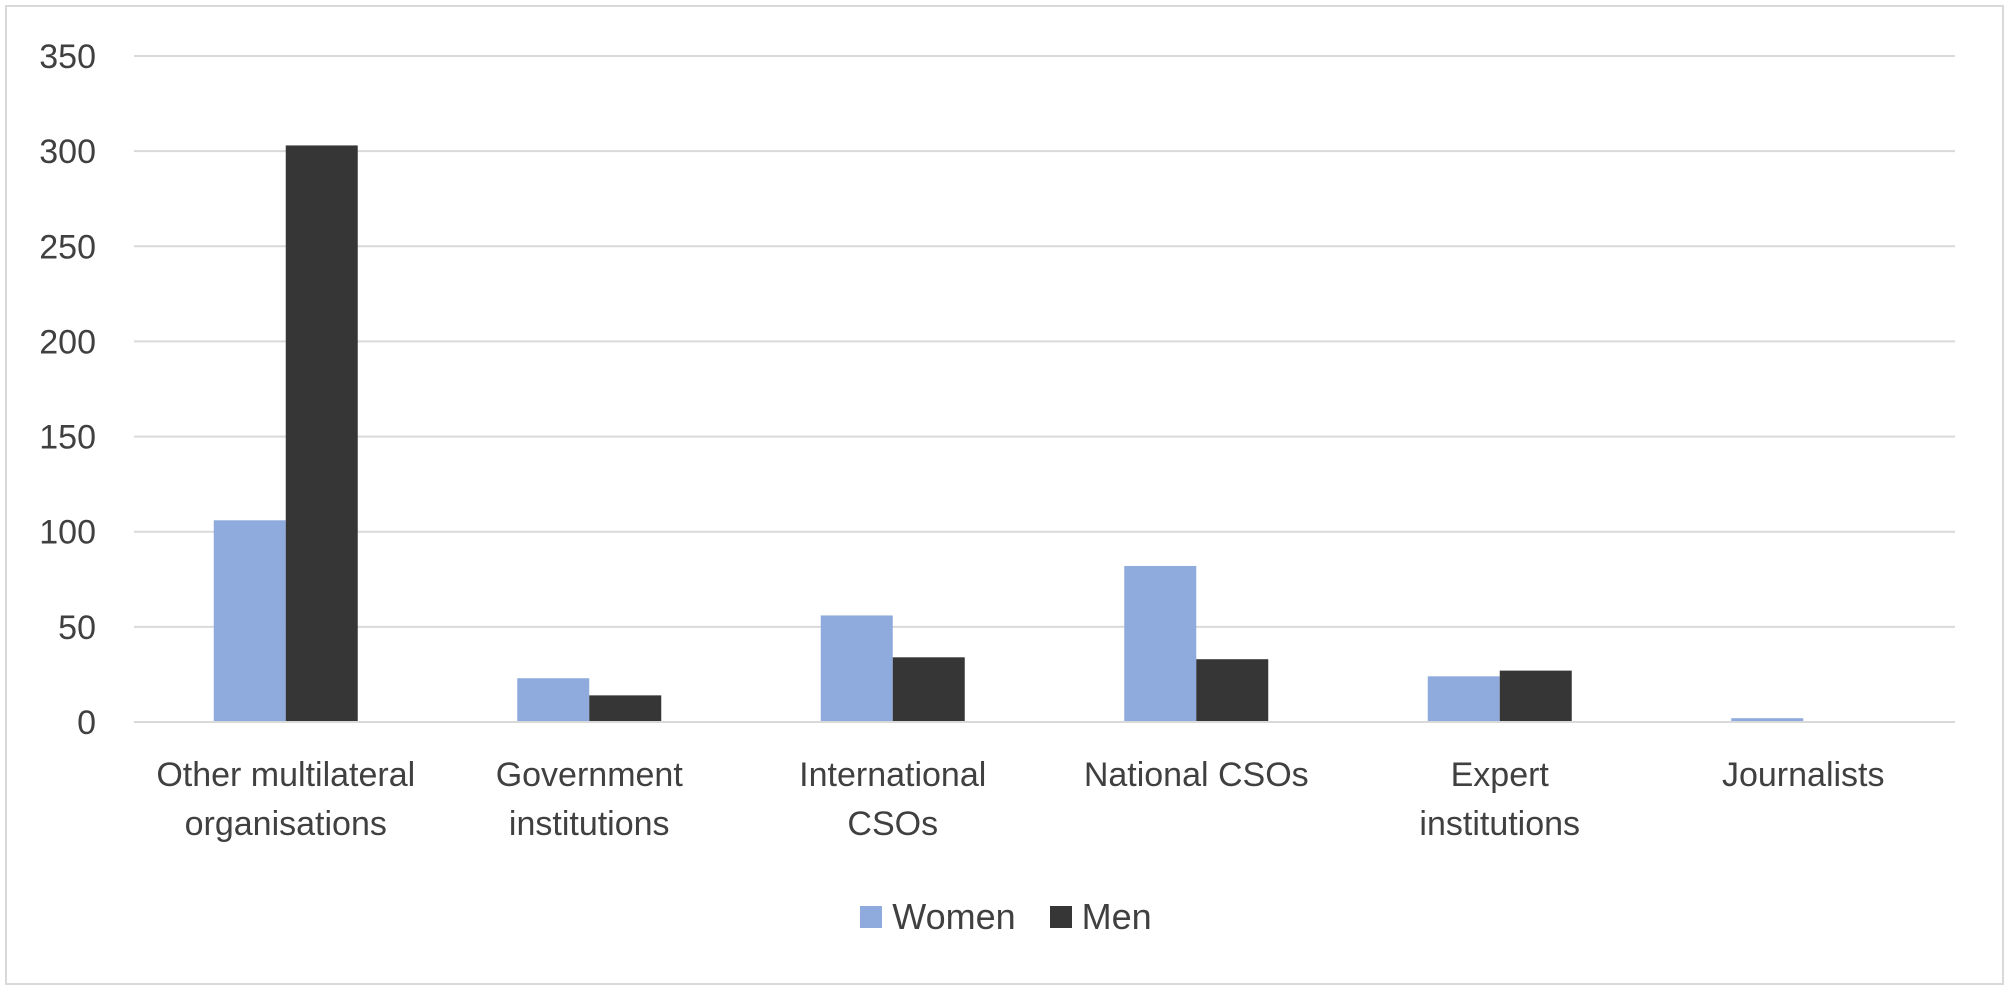 The width and height of the screenshot is (2012, 990). What do you see at coordinates (590, 775) in the screenshot?
I see `x-category-label-line: Government` at bounding box center [590, 775].